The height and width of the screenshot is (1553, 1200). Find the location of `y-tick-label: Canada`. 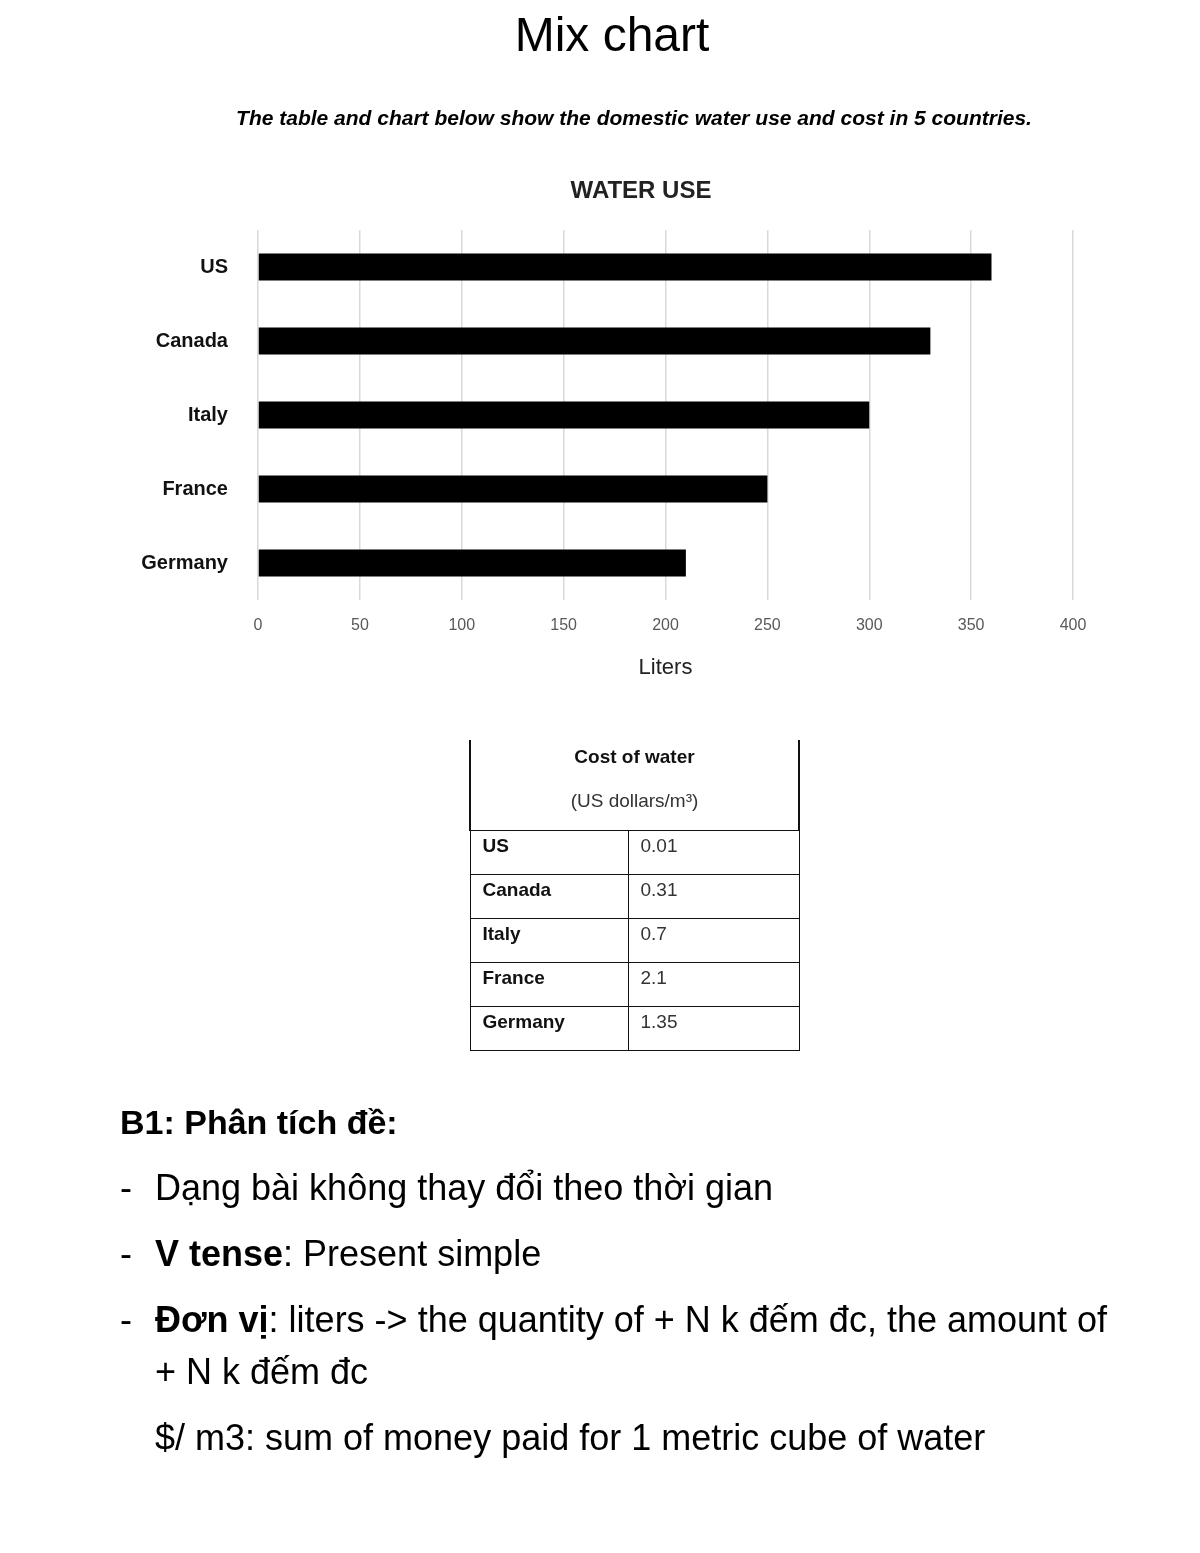

y-tick-label: Canada is located at coordinates (192, 339).